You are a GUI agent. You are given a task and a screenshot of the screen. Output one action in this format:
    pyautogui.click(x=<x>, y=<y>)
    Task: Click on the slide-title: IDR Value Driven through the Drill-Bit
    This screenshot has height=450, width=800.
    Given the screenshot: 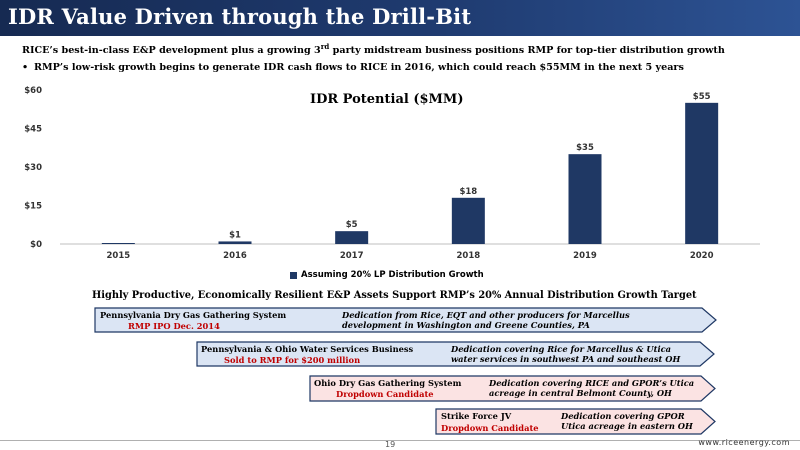 What is the action you would take?
    pyautogui.click(x=240, y=16)
    